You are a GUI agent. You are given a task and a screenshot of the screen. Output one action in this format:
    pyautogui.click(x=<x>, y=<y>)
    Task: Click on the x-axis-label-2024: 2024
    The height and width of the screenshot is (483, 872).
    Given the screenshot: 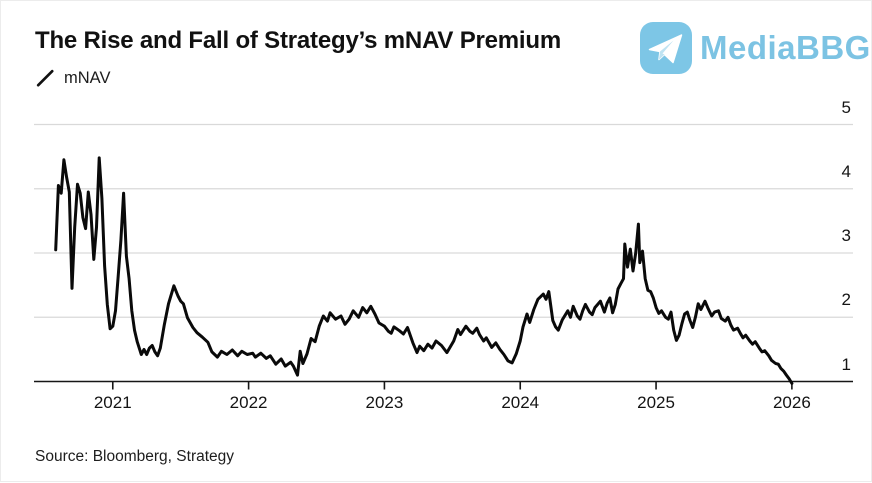 What is the action you would take?
    pyautogui.click(x=520, y=402)
    